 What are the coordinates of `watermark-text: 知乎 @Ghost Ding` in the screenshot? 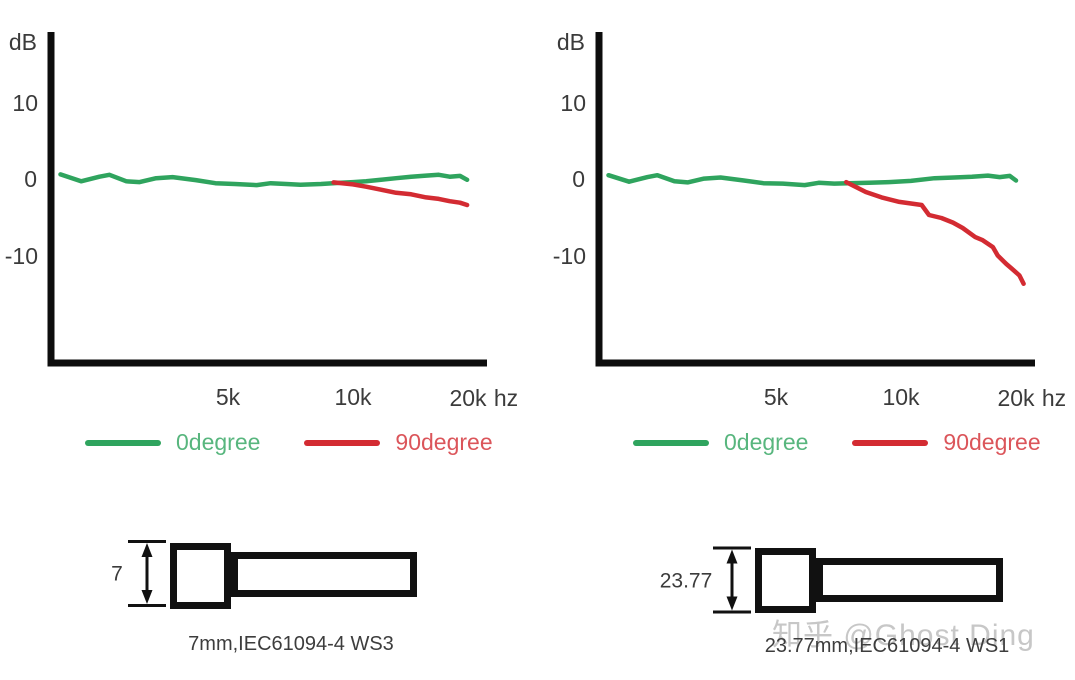 It's located at (903, 635).